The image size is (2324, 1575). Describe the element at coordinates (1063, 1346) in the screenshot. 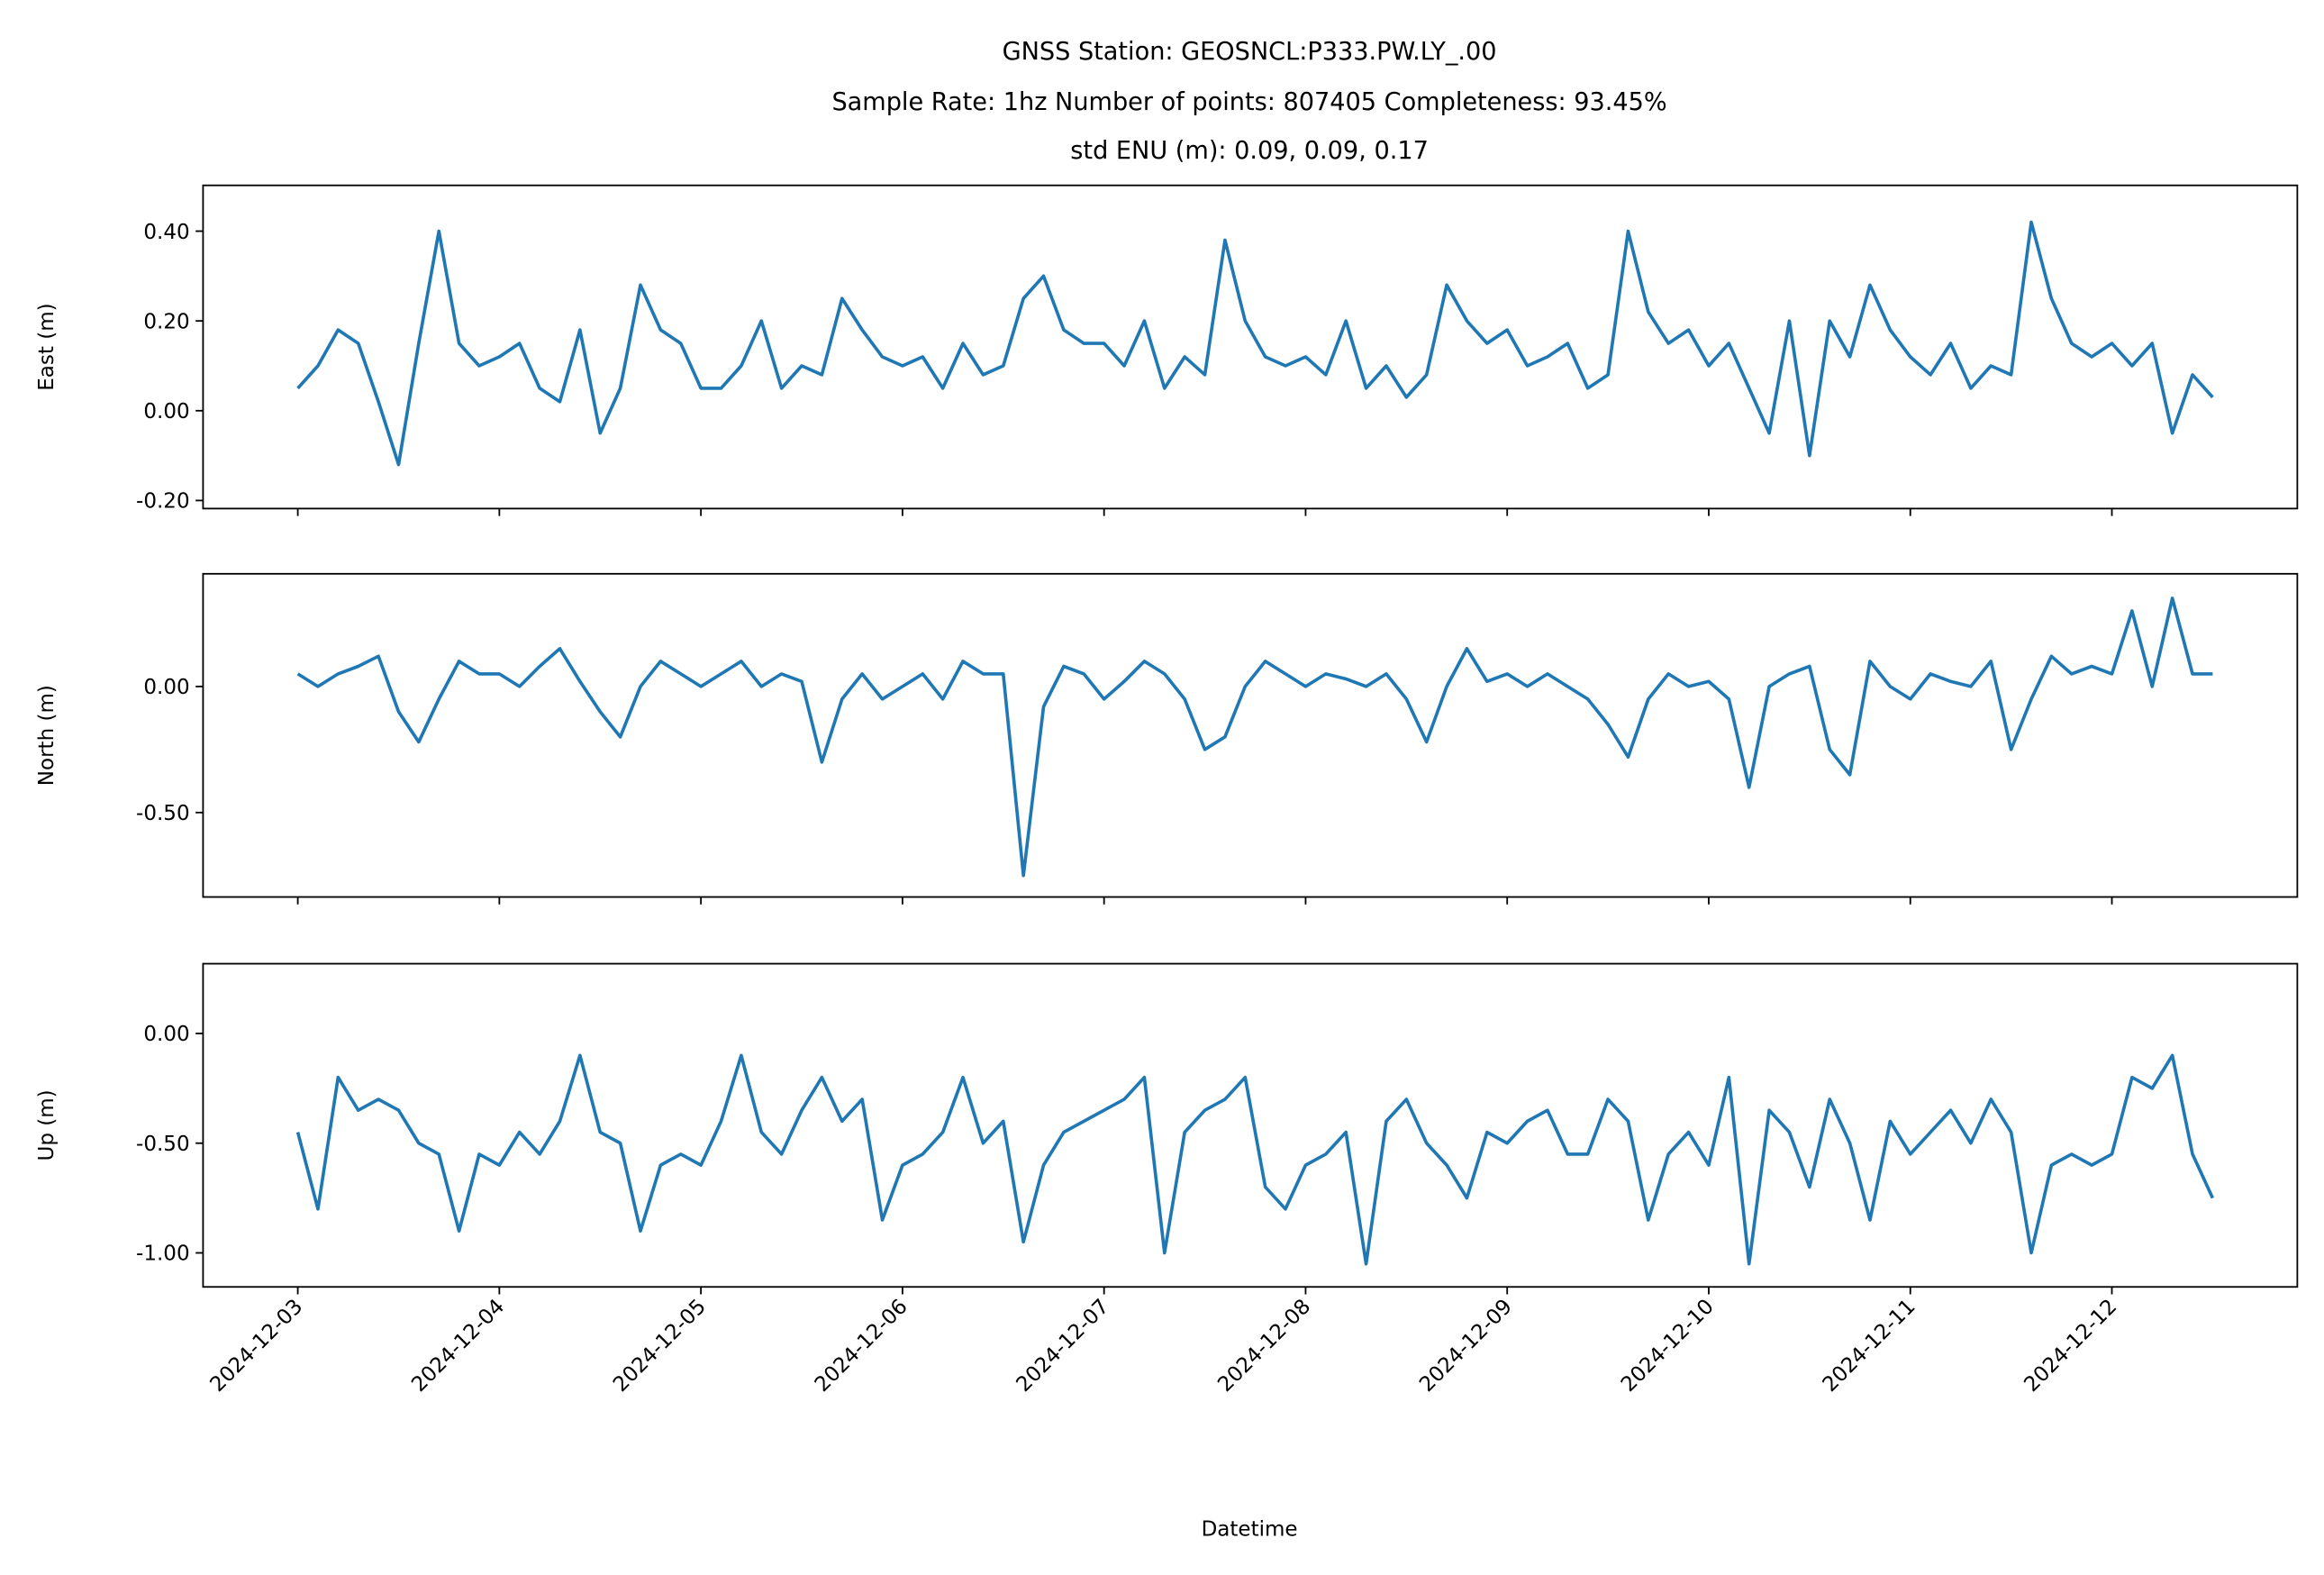

I see `x-tick-label: 2024-12-07` at that location.